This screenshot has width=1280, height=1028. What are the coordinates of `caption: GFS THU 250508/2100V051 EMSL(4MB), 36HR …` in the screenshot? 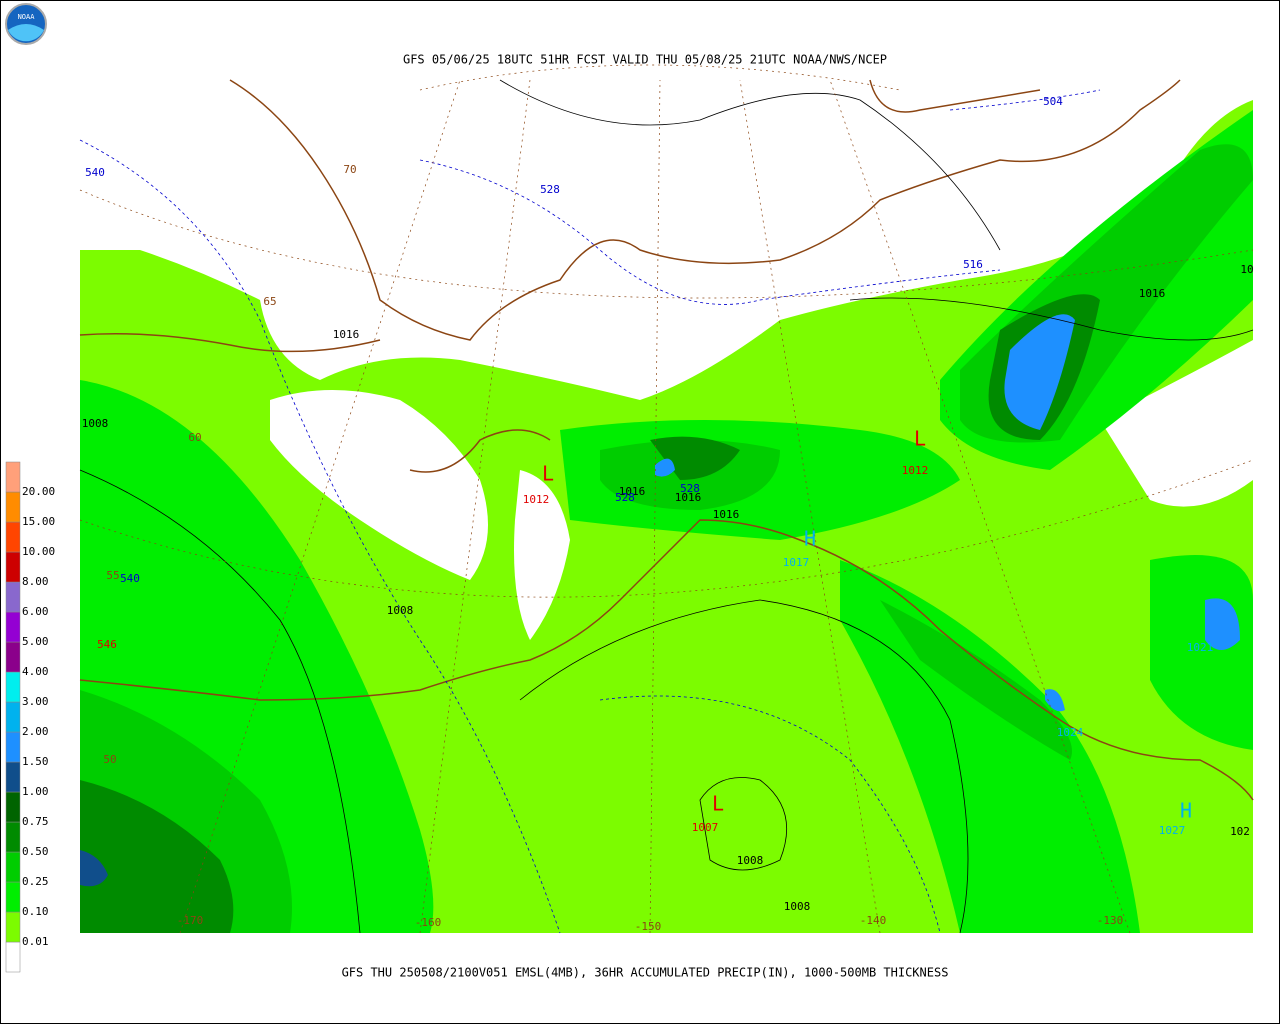 It's located at (645, 973).